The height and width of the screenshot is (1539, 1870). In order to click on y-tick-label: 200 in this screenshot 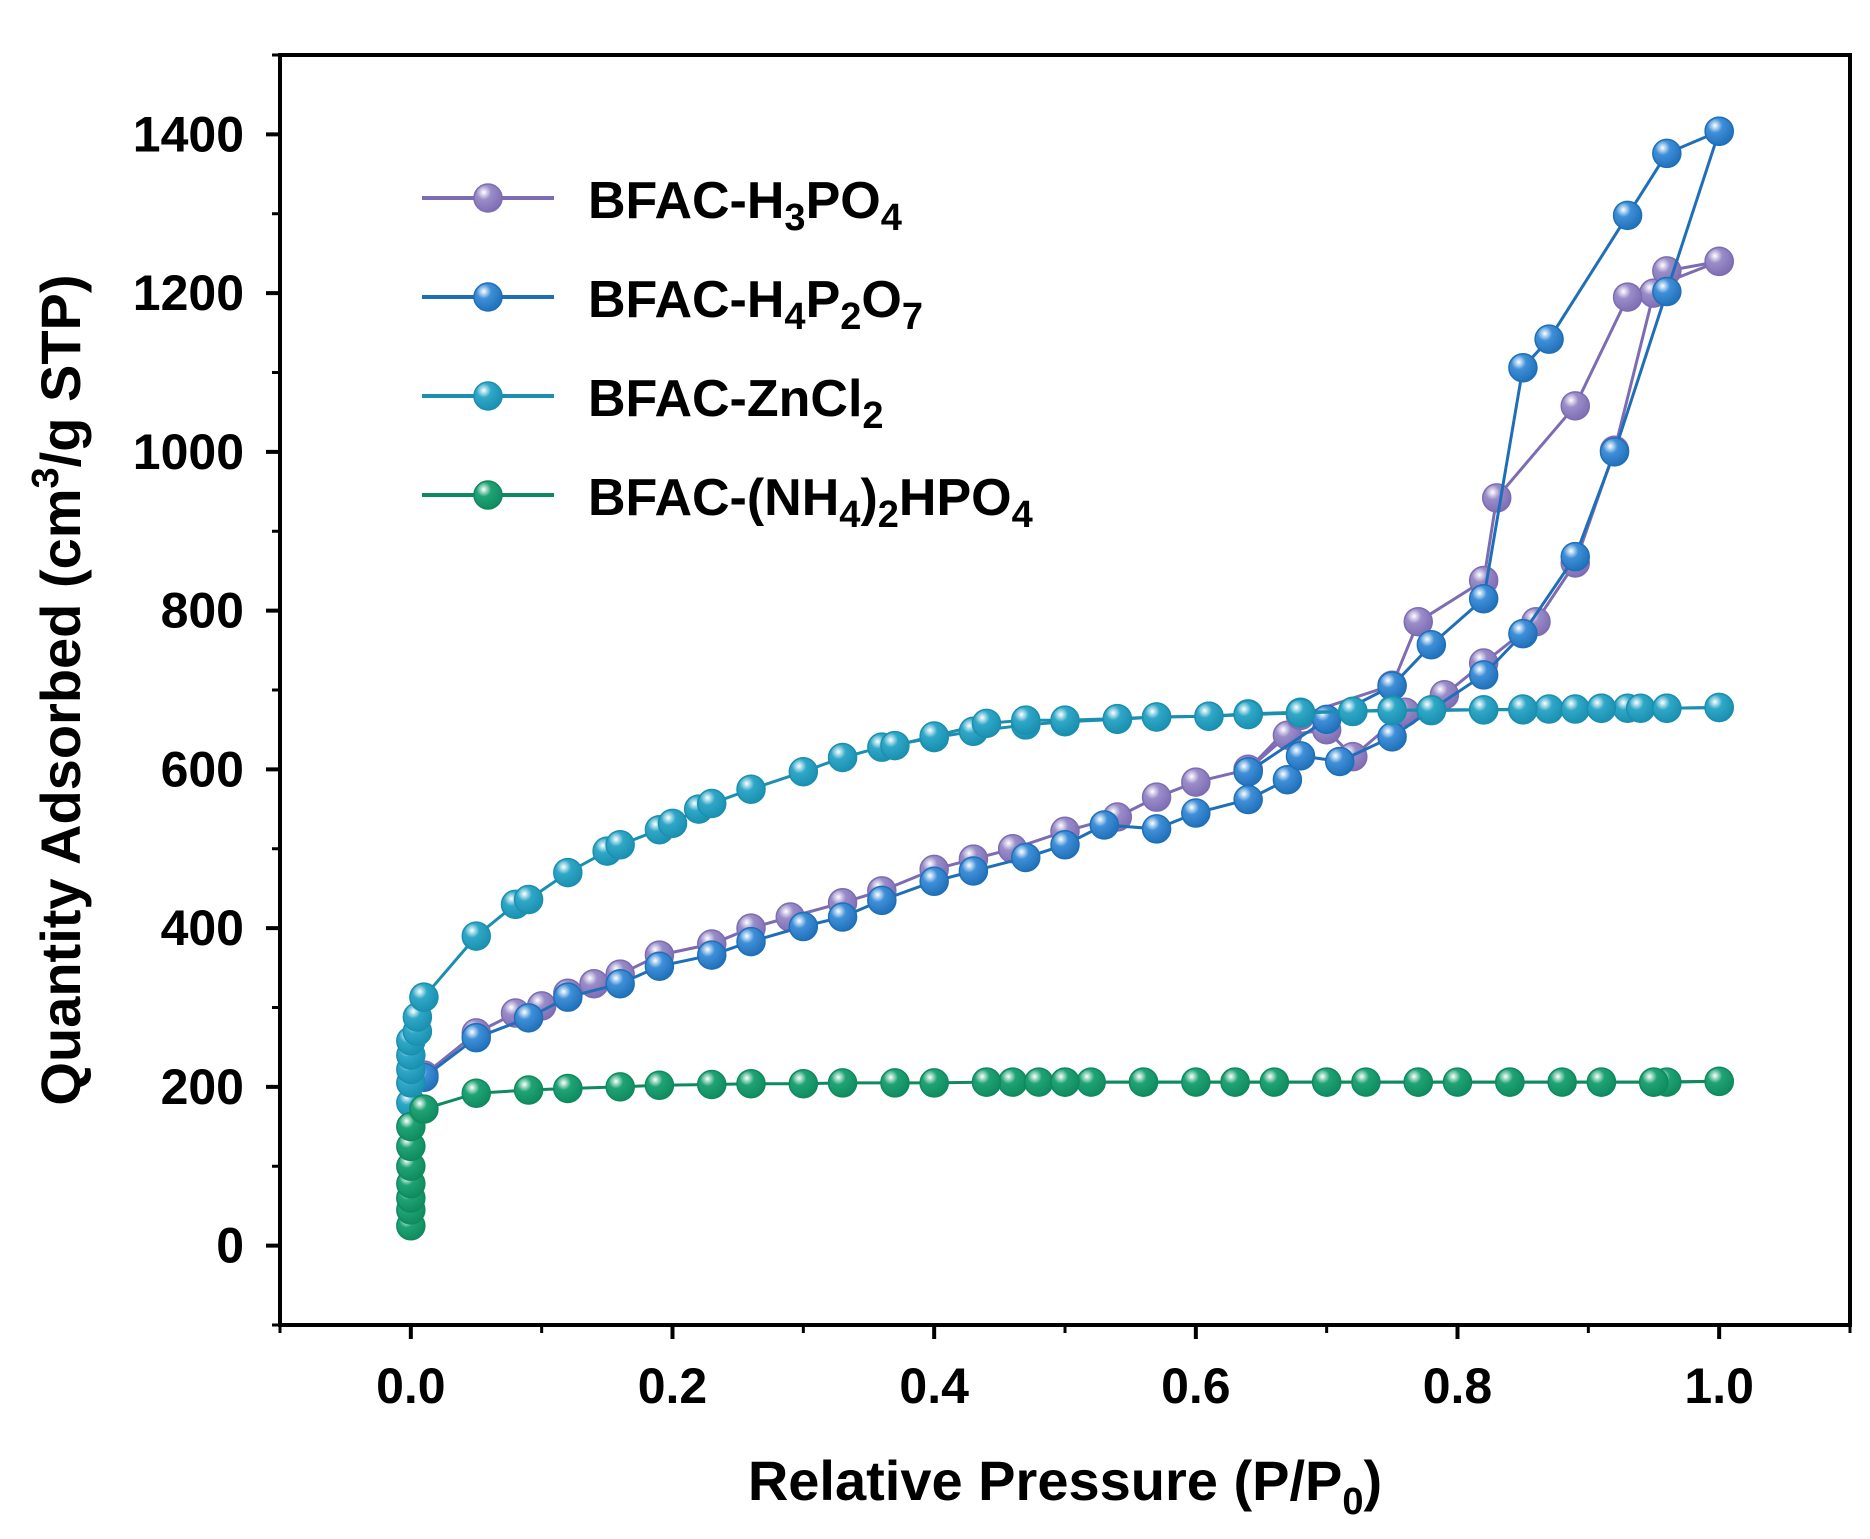, I will do `click(202, 1087)`.